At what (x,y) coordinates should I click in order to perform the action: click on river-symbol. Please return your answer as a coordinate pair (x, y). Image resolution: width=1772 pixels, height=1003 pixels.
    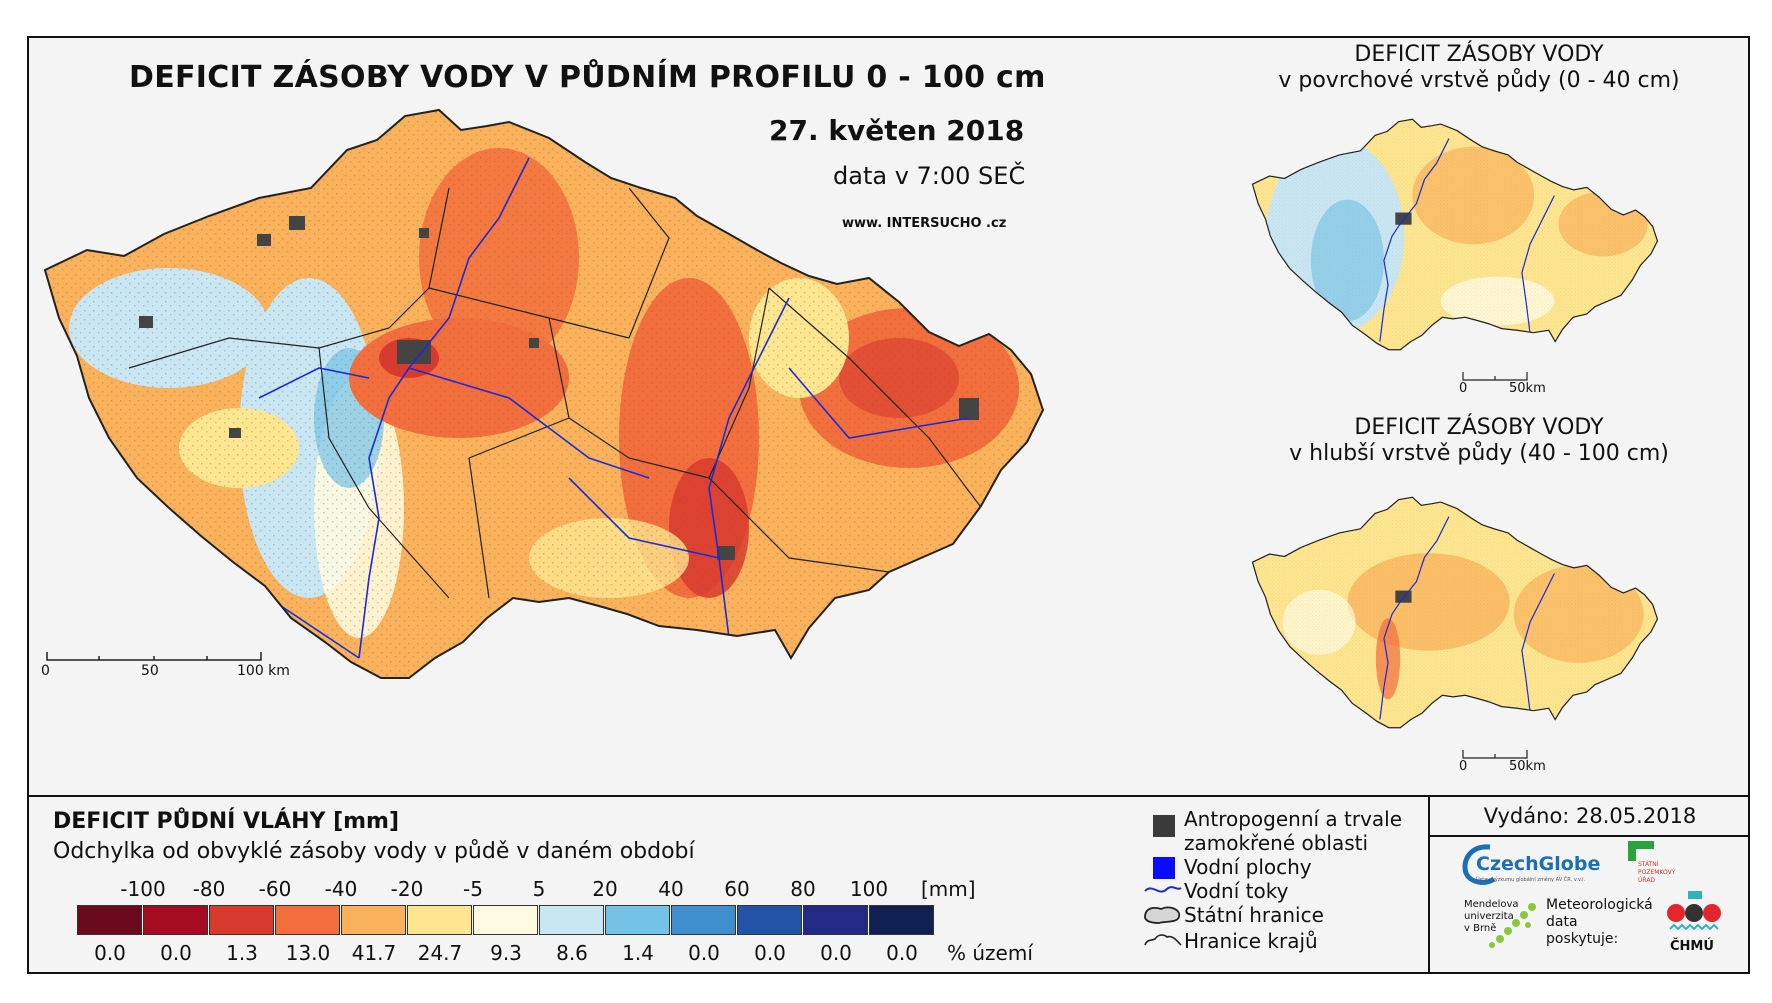
    Looking at the image, I should click on (1163, 889).